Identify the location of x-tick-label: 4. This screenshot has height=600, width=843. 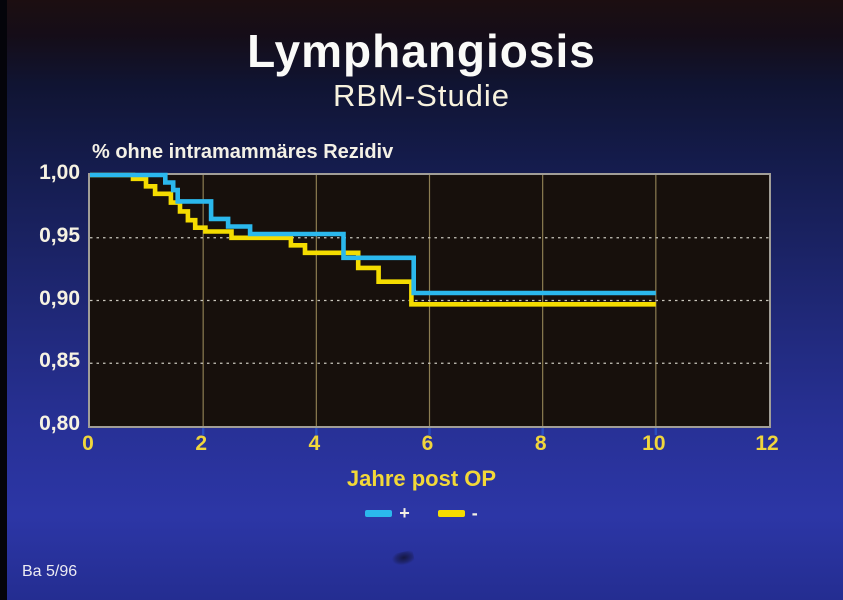
(314, 443).